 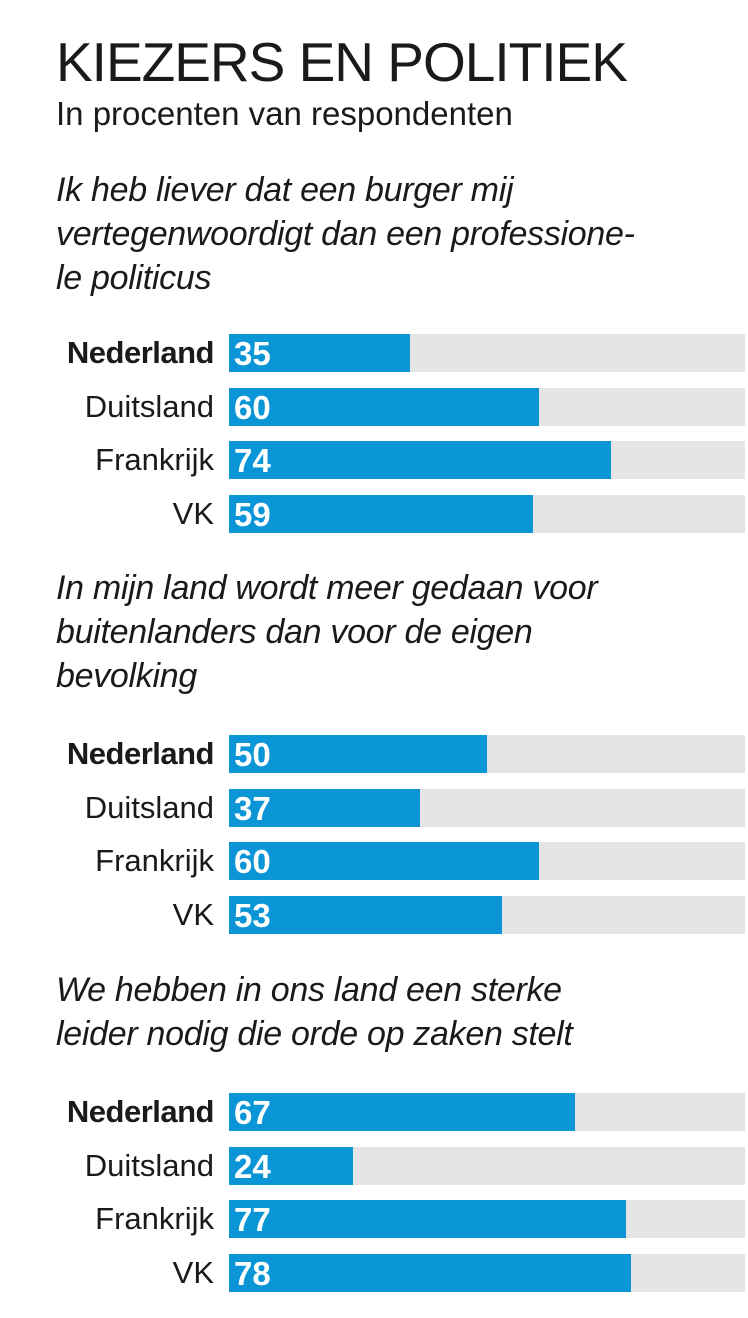 I want to click on question-line: le politicus, so click(x=134, y=278).